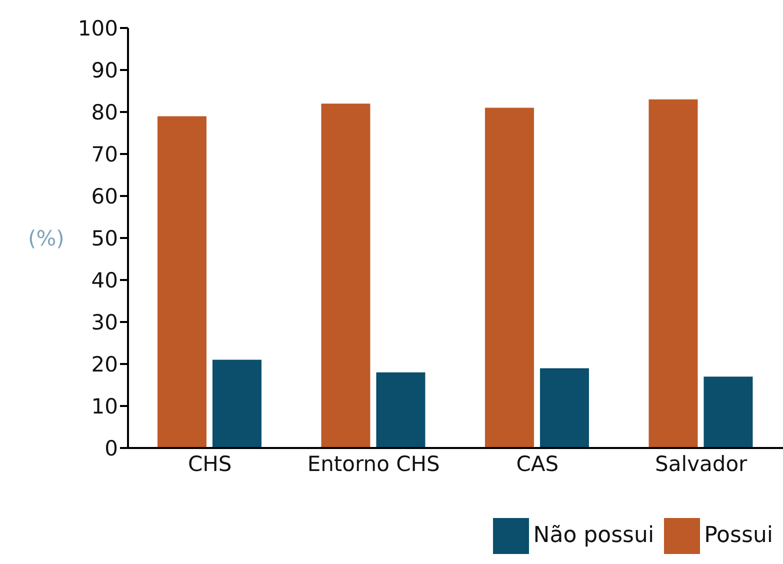 Image resolution: width=783 pixels, height=564 pixels. I want to click on y-tick-label: 70, so click(104, 154).